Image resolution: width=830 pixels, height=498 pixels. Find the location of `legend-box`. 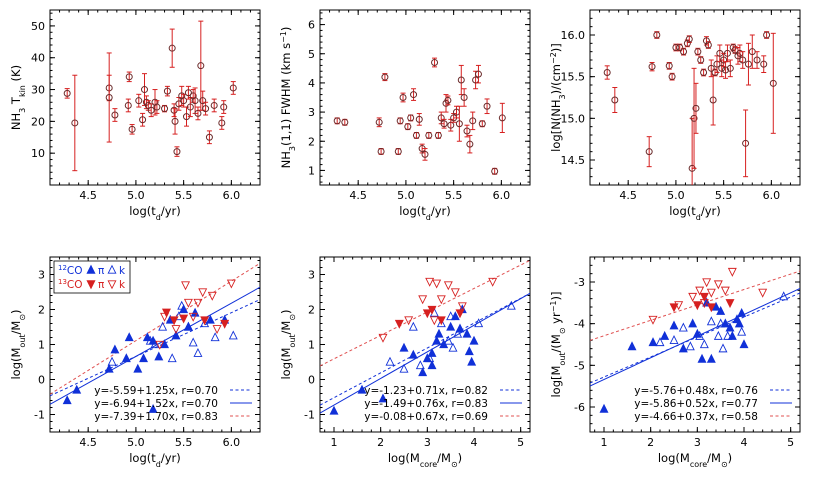

legend-box is located at coordinates (92, 277).